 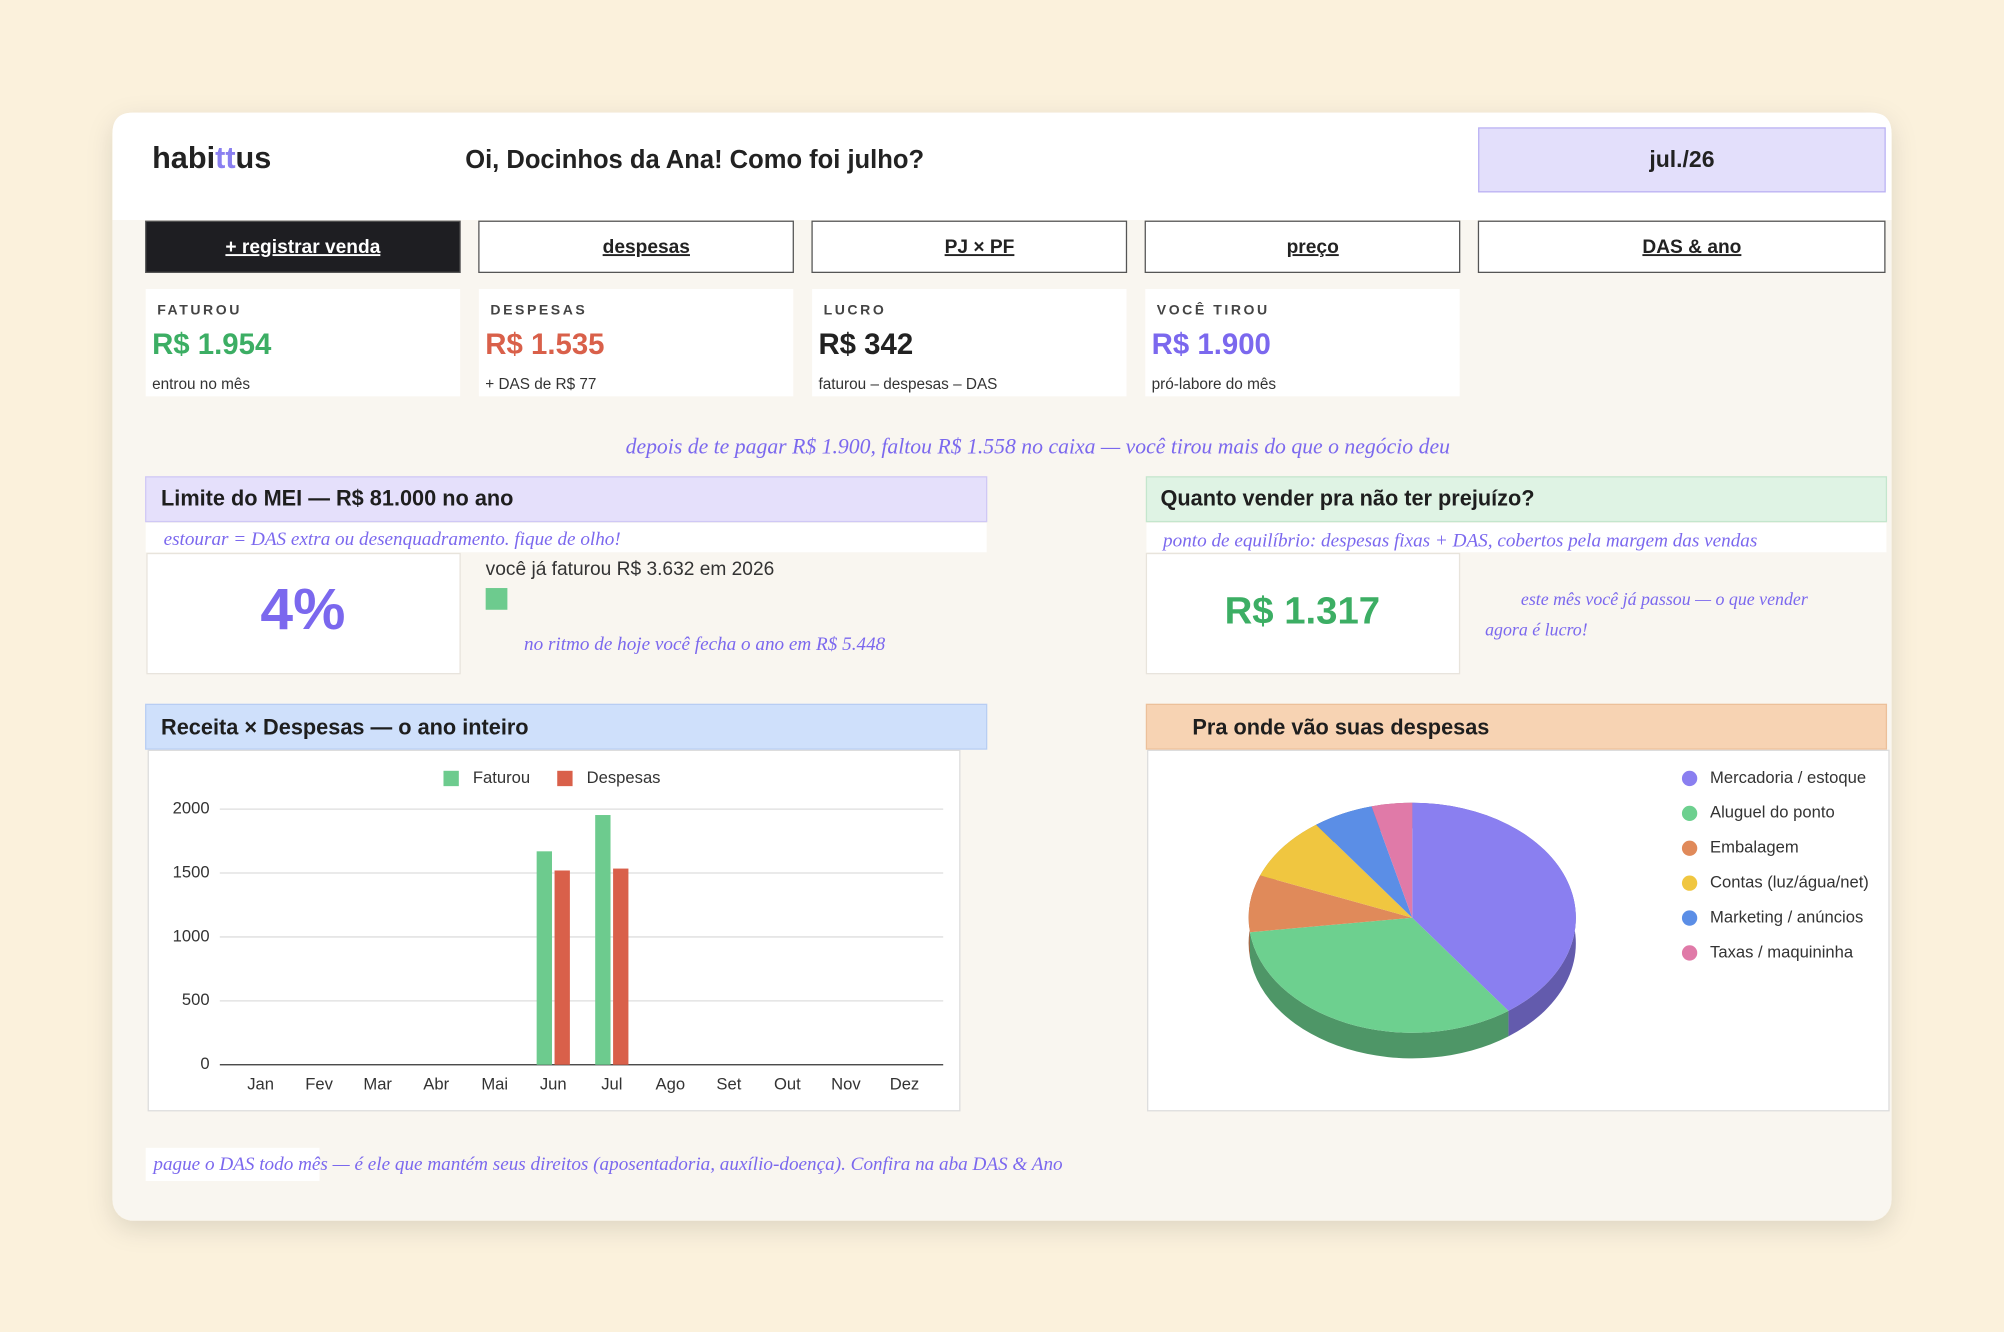 I want to click on y-tick-label: 2000, so click(x=191, y=808).